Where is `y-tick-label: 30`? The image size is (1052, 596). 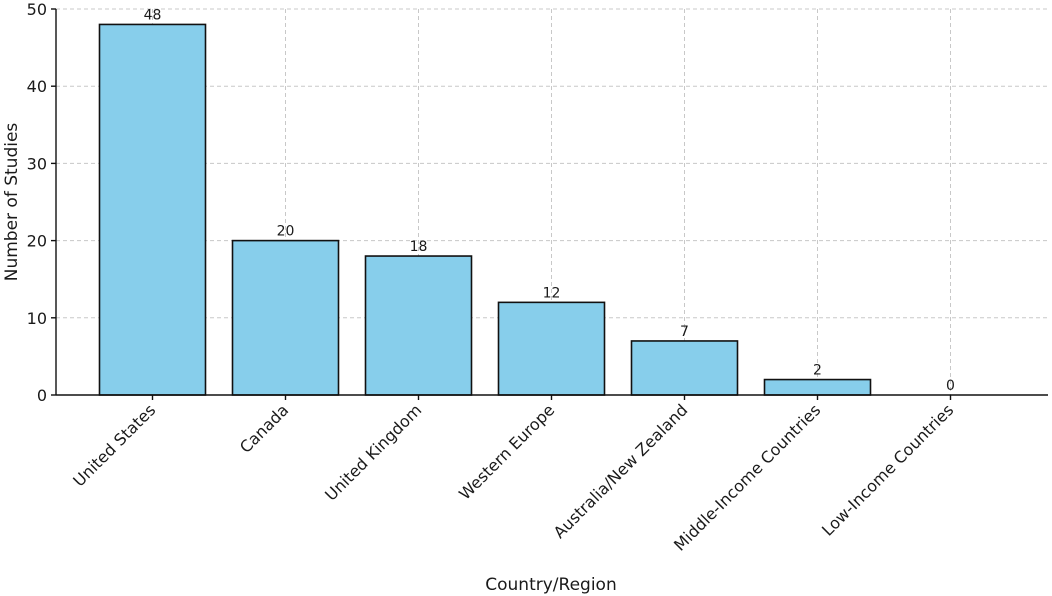 y-tick-label: 30 is located at coordinates (37, 163).